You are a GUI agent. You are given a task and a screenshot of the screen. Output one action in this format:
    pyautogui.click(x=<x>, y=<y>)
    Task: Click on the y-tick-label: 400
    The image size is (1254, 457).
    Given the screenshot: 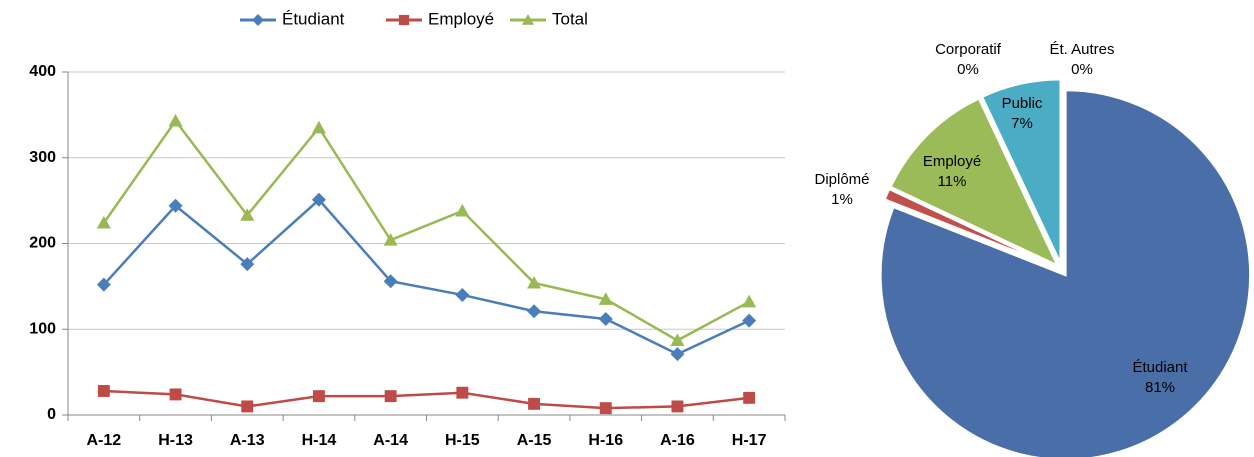 What is the action you would take?
    pyautogui.click(x=42, y=71)
    